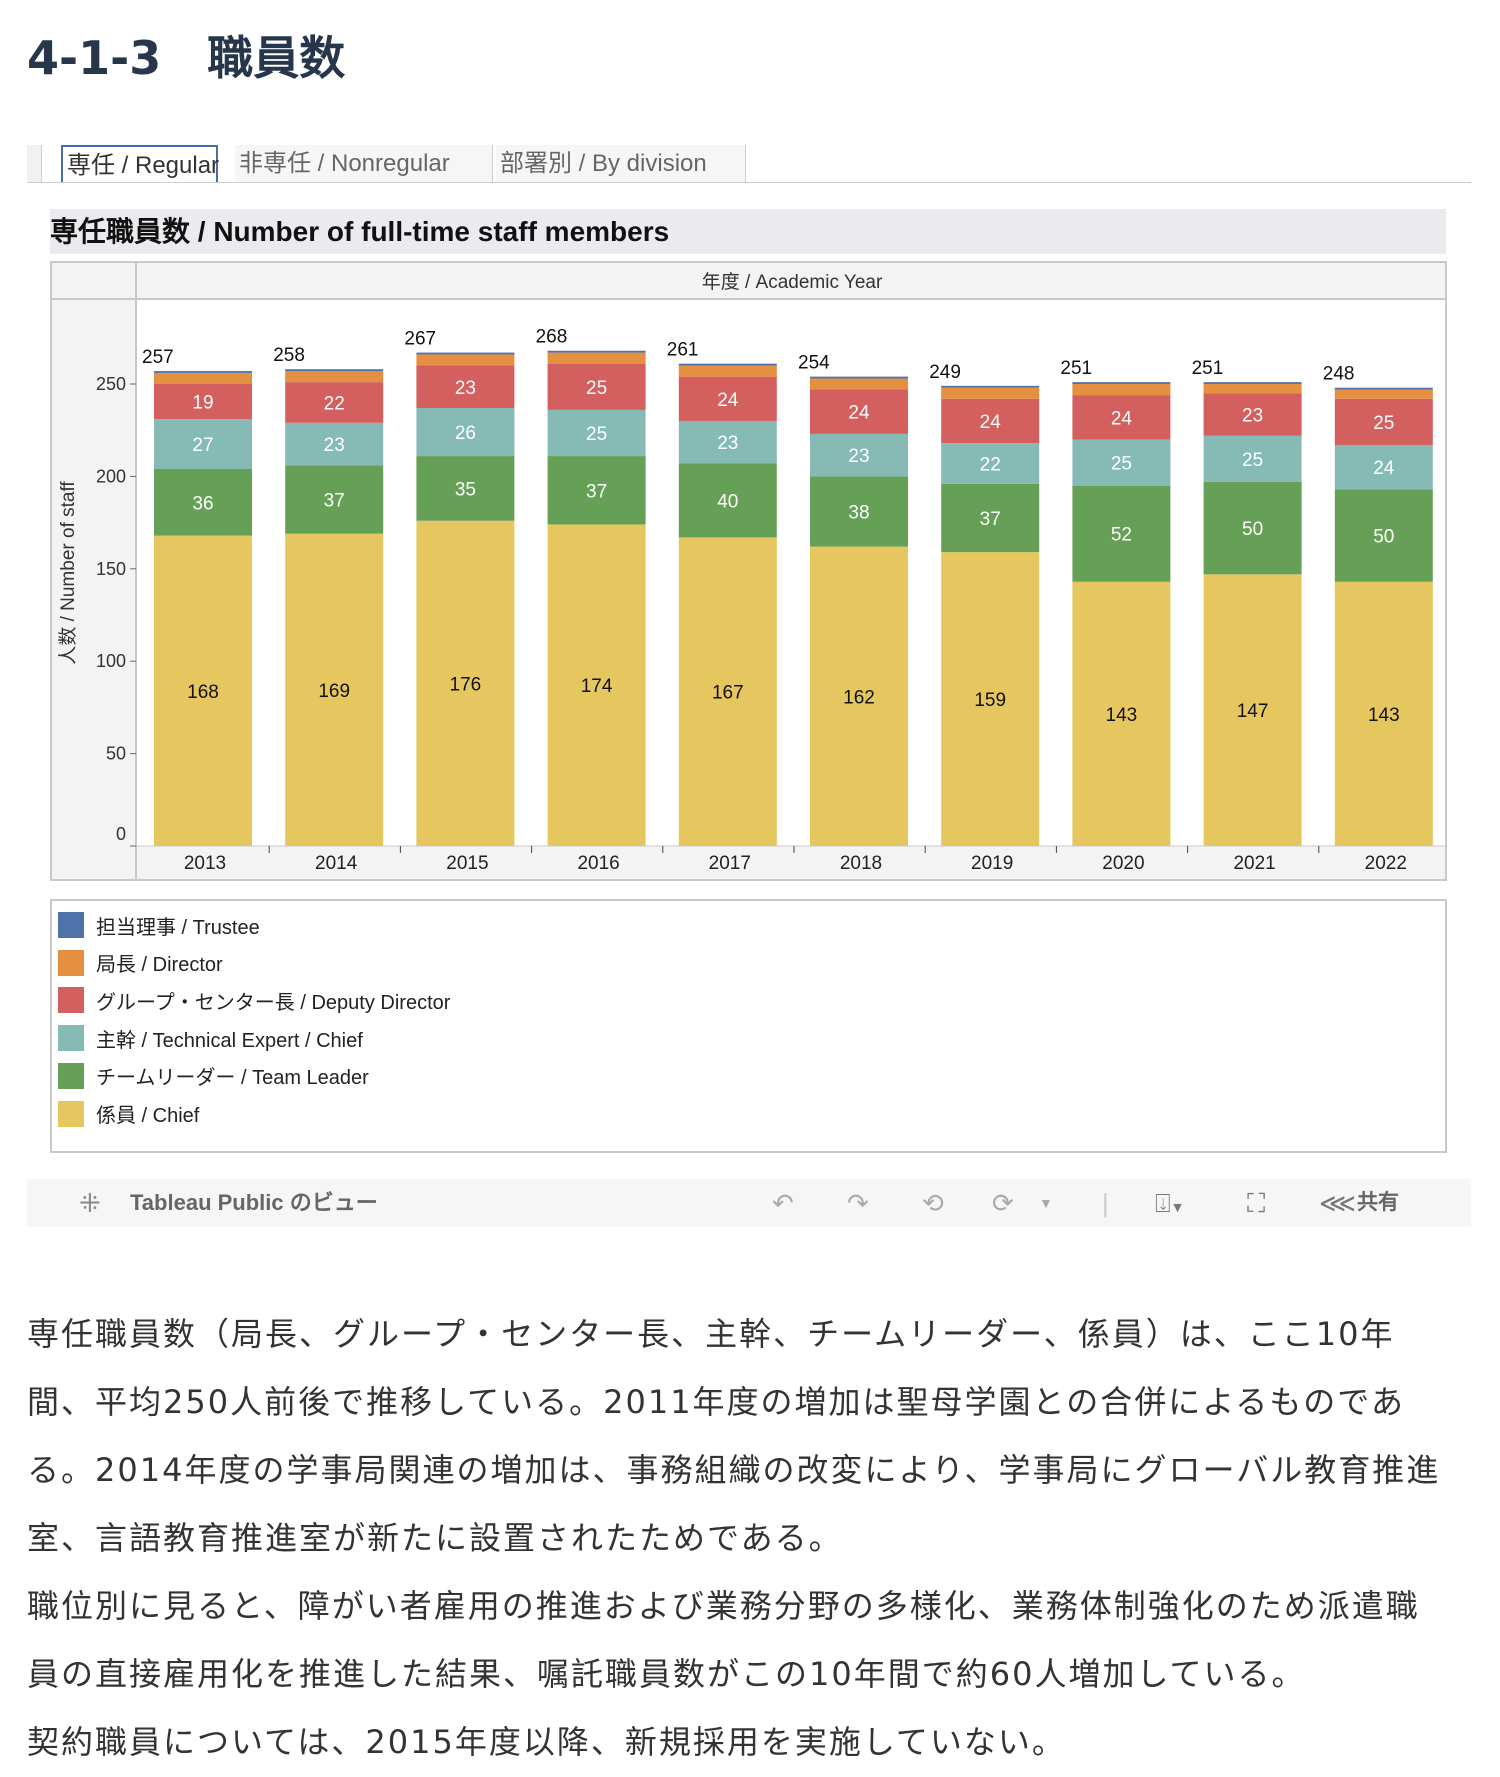  What do you see at coordinates (159, 965) in the screenshot?
I see `legend-label: 局長 / Director` at bounding box center [159, 965].